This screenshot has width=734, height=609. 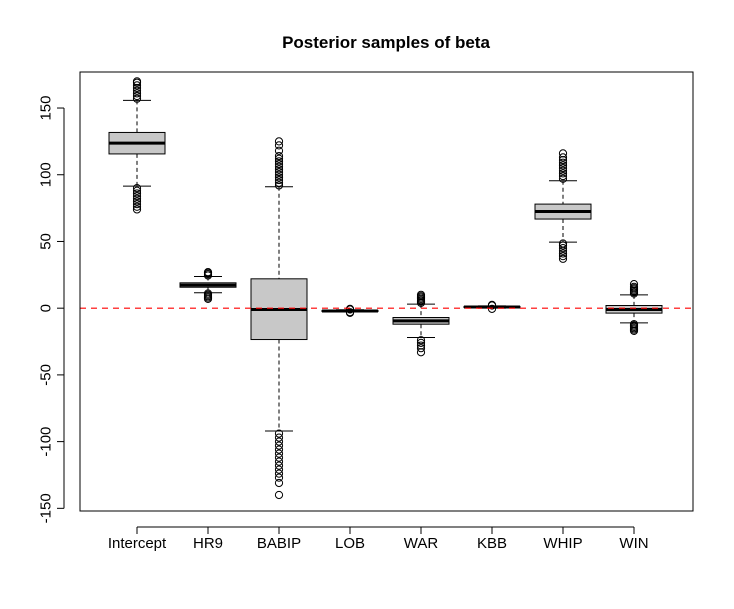 What do you see at coordinates (46, 241) in the screenshot?
I see `y-tick-label: 50` at bounding box center [46, 241].